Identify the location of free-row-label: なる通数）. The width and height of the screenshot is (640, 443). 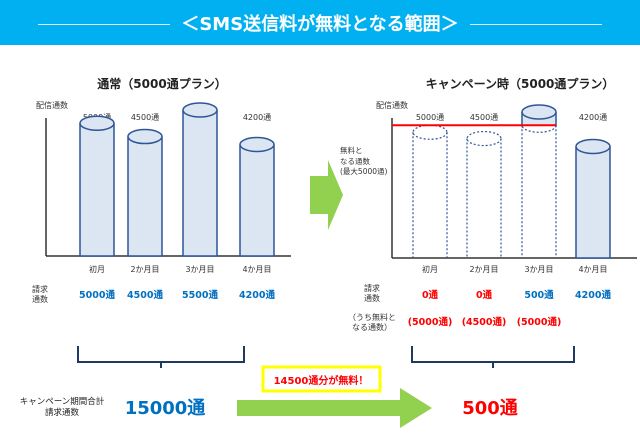
(372, 327).